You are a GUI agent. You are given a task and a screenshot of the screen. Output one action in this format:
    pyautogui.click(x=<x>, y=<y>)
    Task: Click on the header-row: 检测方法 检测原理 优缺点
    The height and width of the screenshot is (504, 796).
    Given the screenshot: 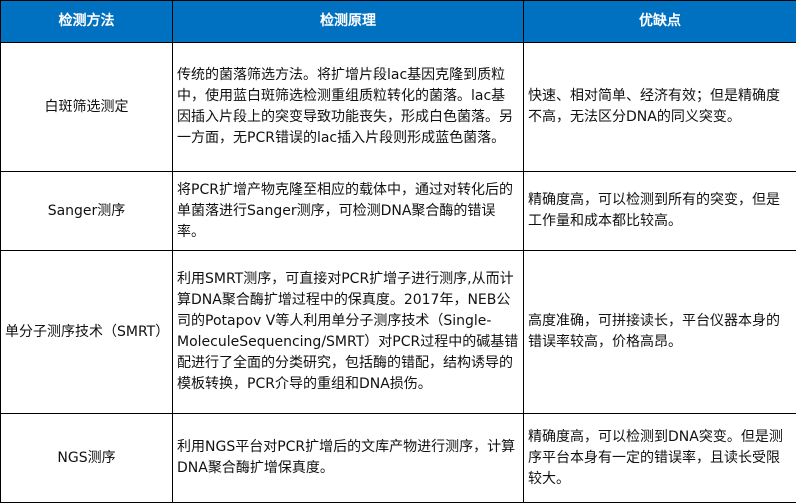 What is the action you would take?
    pyautogui.click(x=398, y=21)
    